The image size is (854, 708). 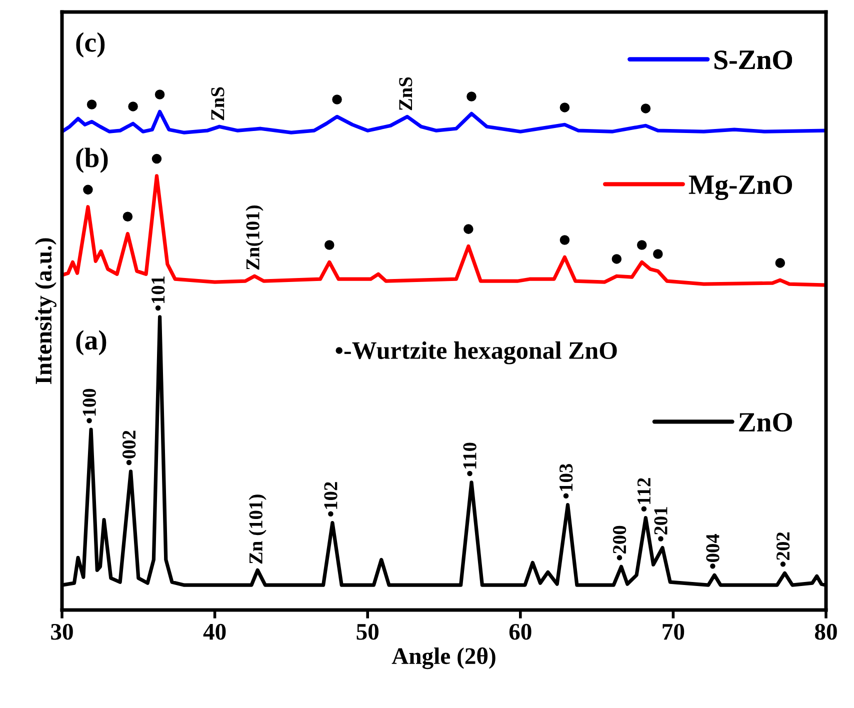 I want to click on annotation: •112, so click(x=643, y=495).